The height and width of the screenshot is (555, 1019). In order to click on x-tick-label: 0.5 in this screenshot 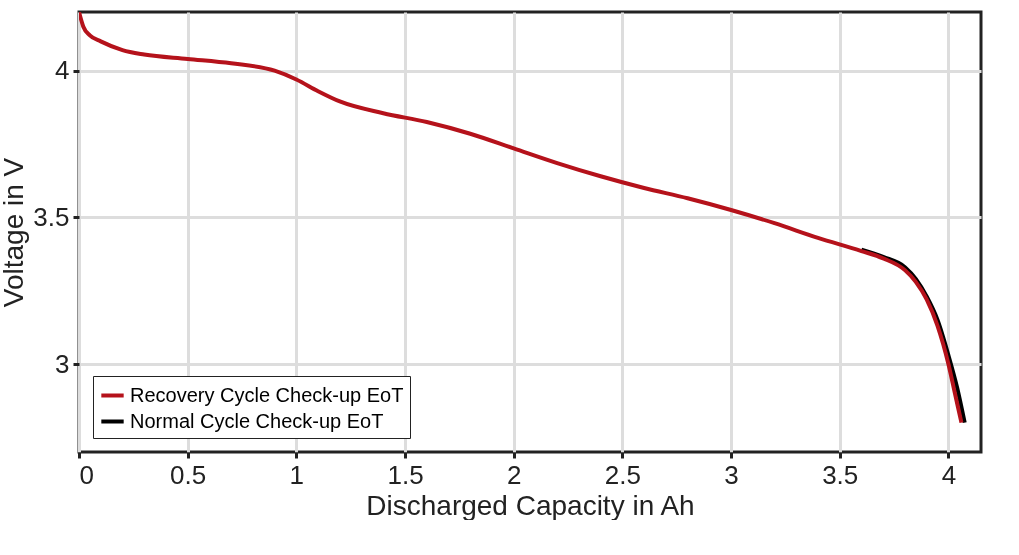, I will do `click(188, 474)`.